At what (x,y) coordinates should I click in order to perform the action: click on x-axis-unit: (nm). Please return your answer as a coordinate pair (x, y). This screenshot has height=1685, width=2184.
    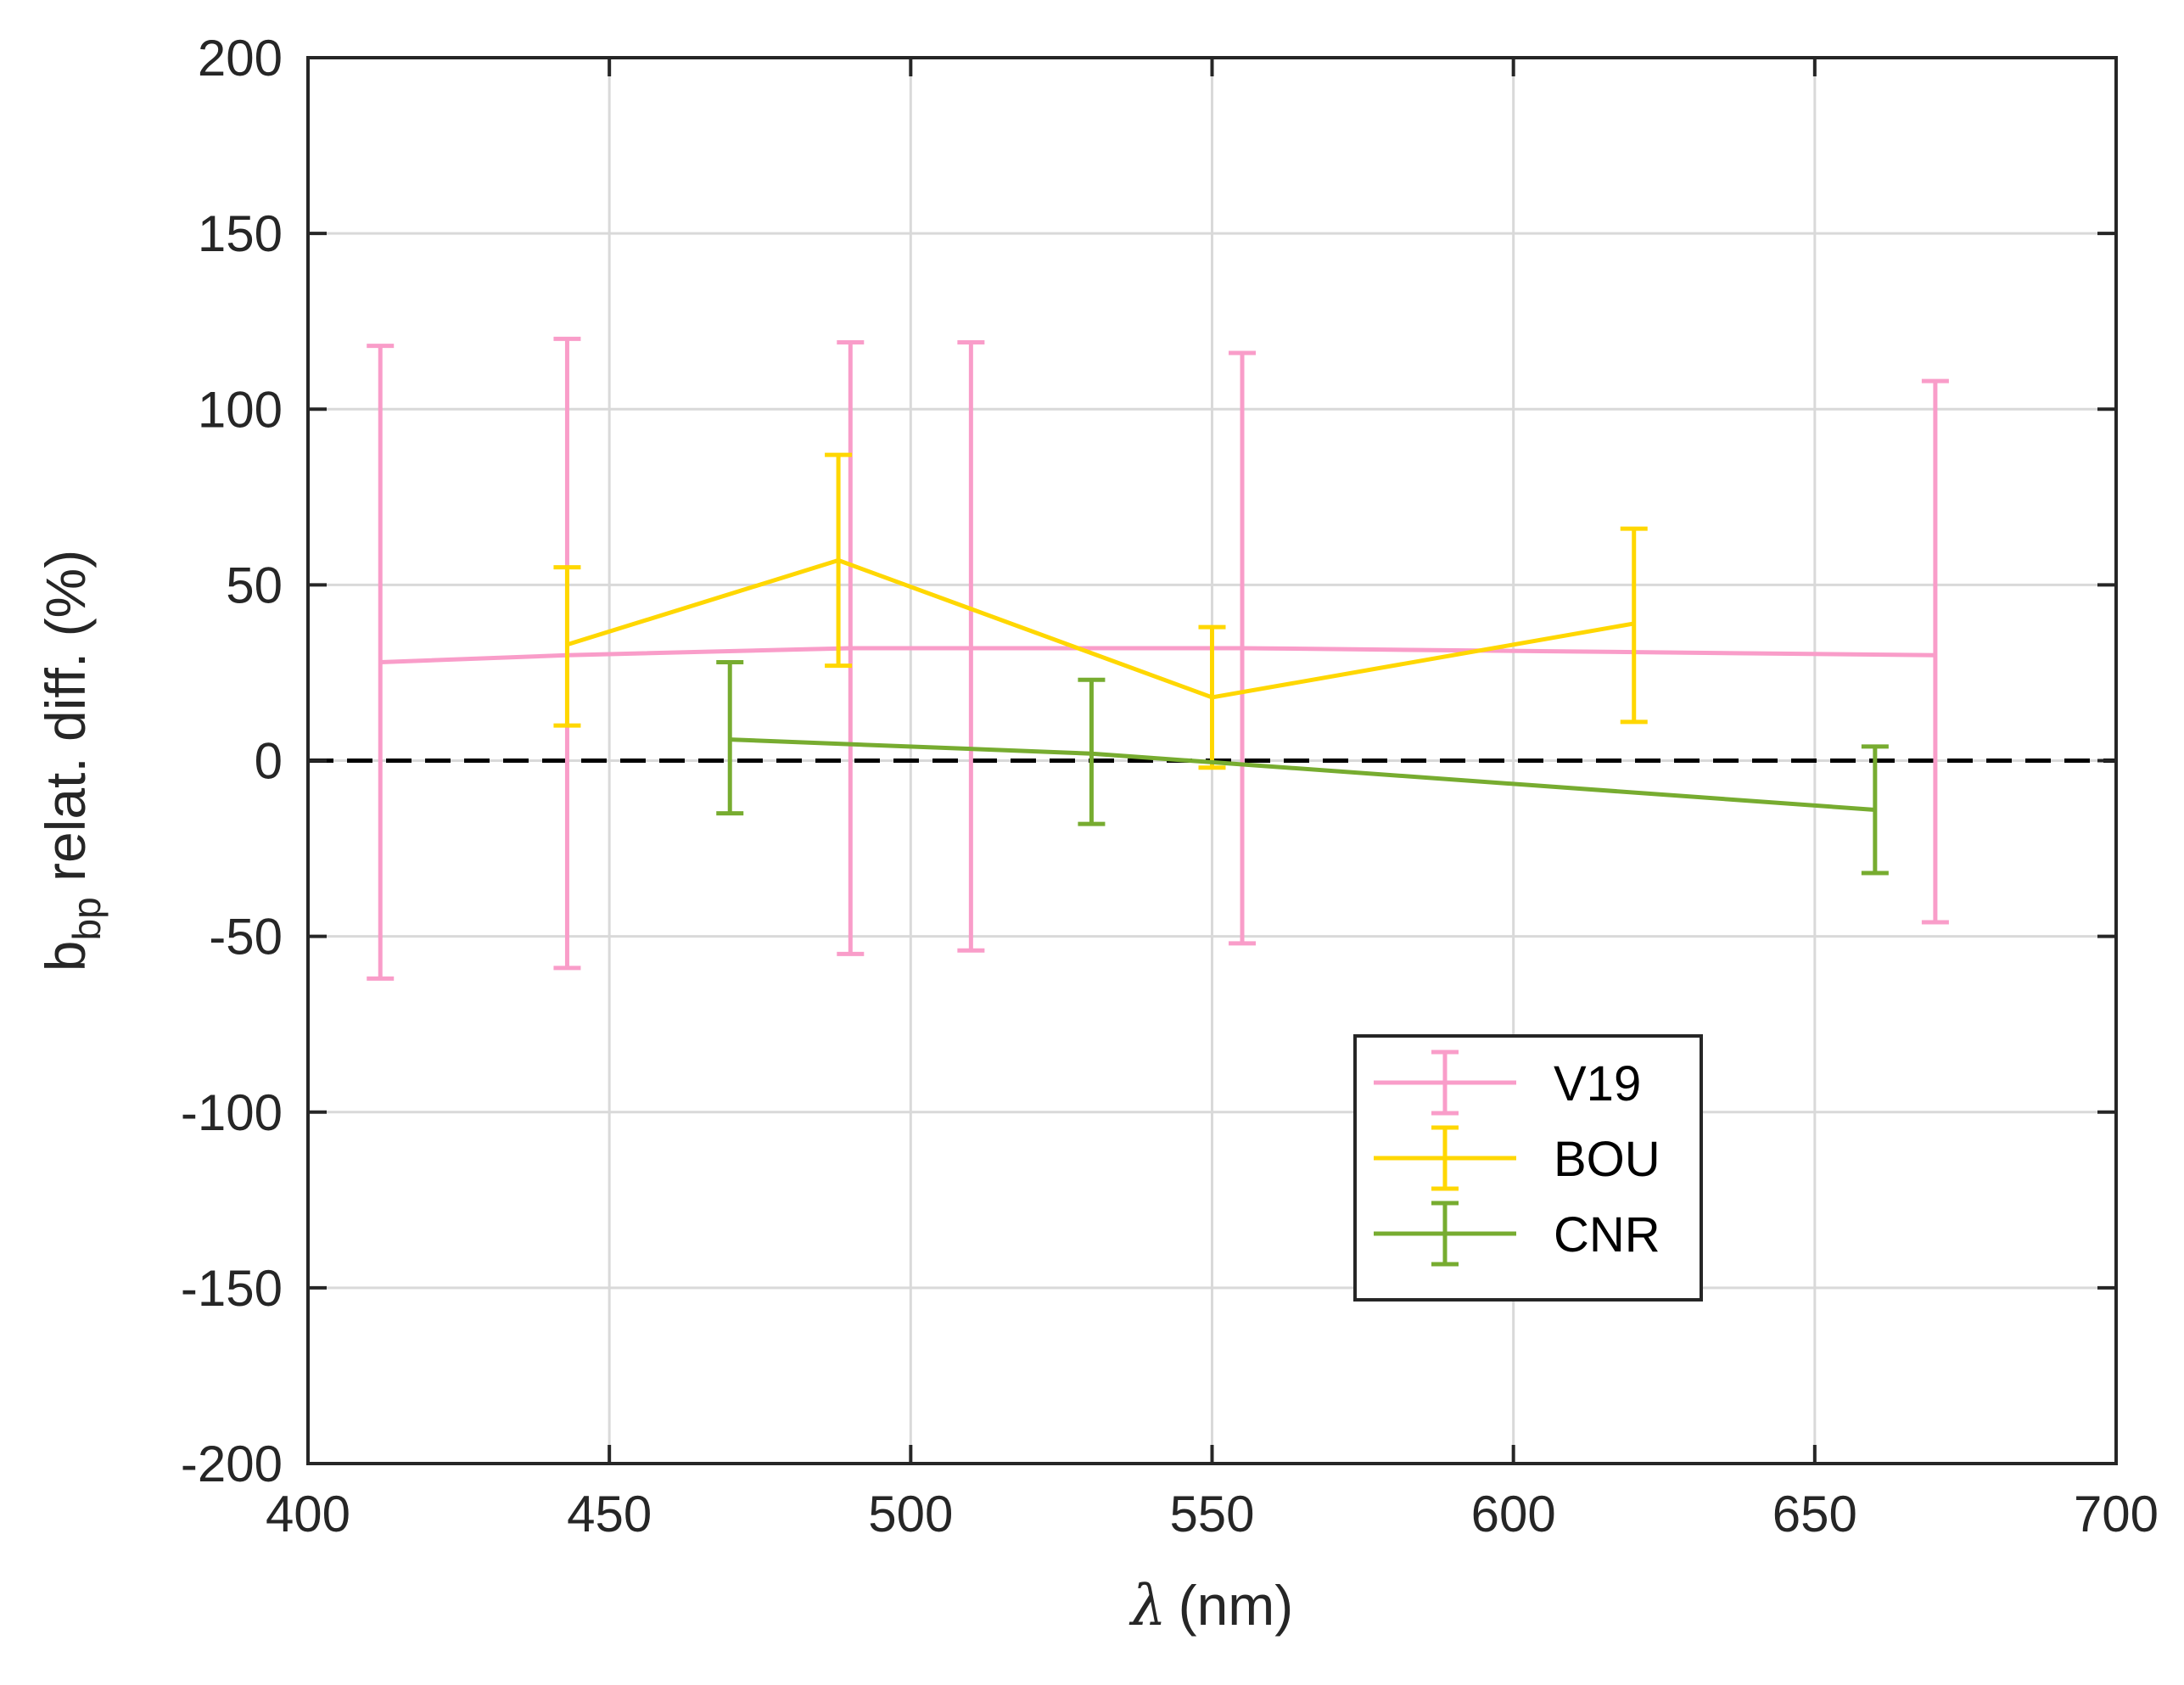
    Looking at the image, I should click on (1237, 1605).